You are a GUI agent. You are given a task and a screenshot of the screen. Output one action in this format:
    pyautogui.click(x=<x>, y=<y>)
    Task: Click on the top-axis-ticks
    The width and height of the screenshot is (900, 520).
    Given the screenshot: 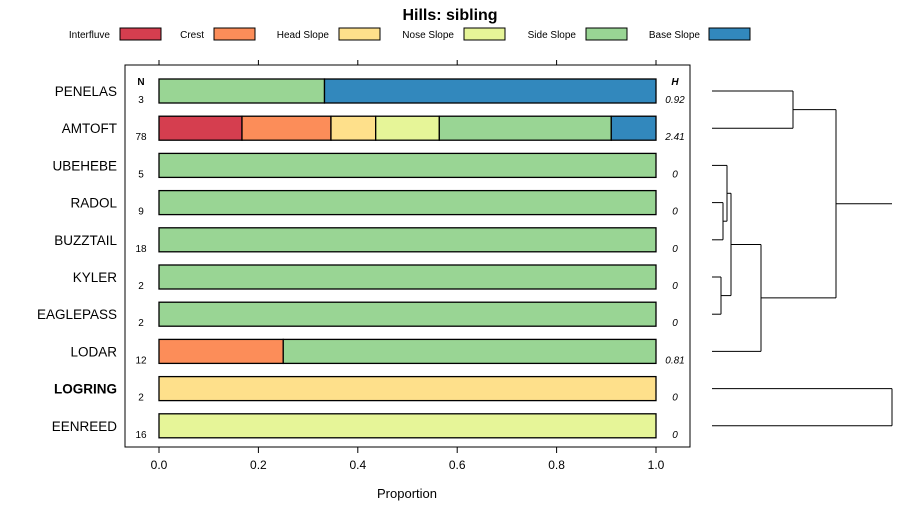 What is the action you would take?
    pyautogui.click(x=407, y=62)
    